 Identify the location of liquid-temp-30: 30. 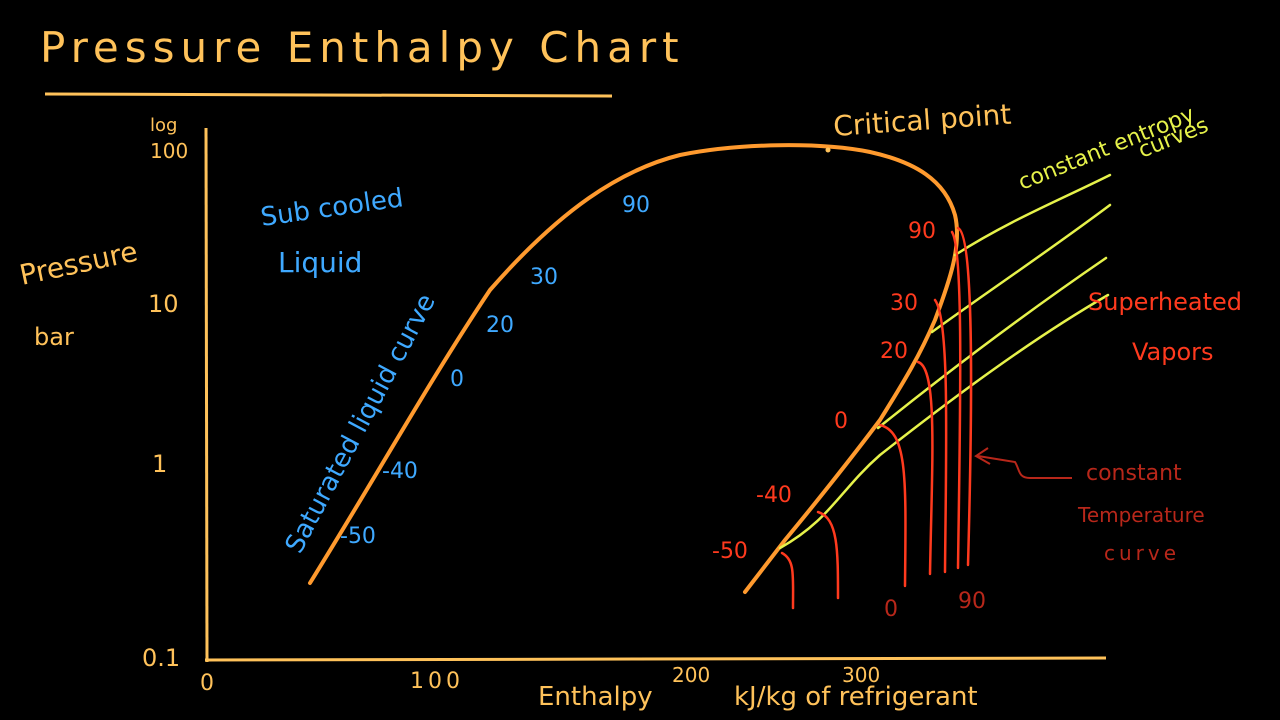
(544, 277).